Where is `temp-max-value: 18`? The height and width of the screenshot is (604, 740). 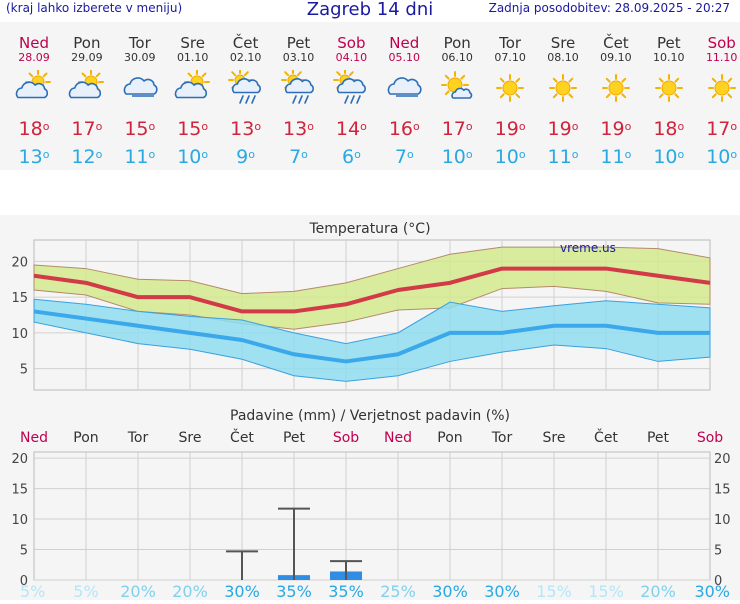 temp-max-value: 18 is located at coordinates (665, 129).